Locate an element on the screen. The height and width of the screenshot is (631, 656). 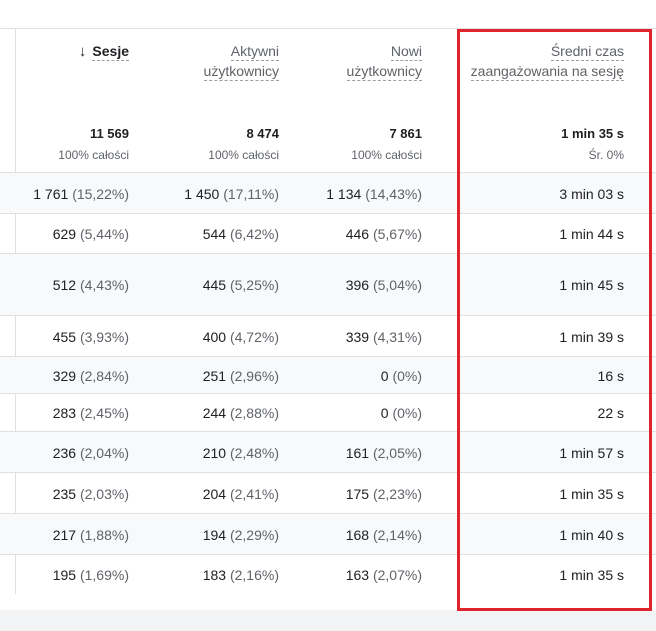
new-users-cell-value: 339 is located at coordinates (357, 336).